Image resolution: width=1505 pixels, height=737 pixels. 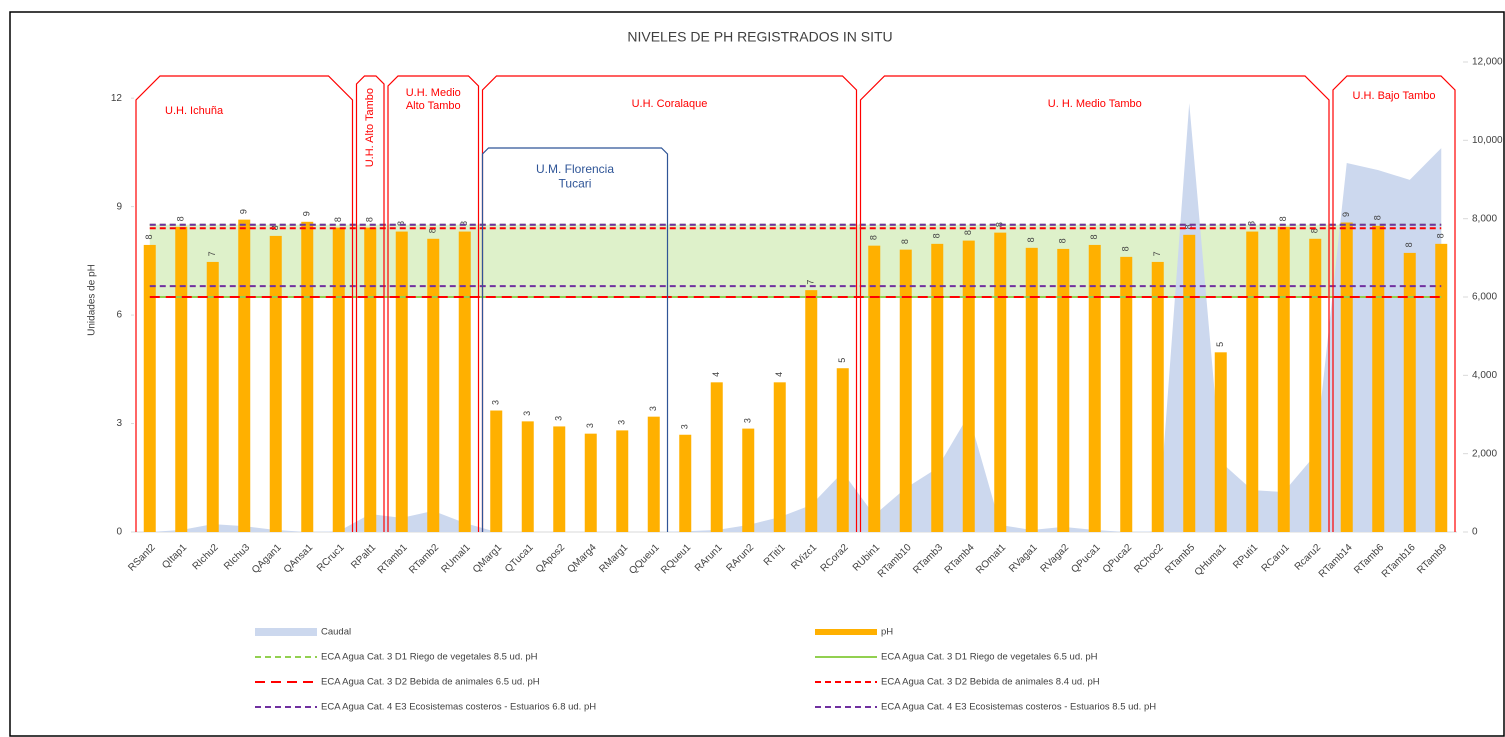 I want to click on legend-label: pH, so click(x=887, y=632).